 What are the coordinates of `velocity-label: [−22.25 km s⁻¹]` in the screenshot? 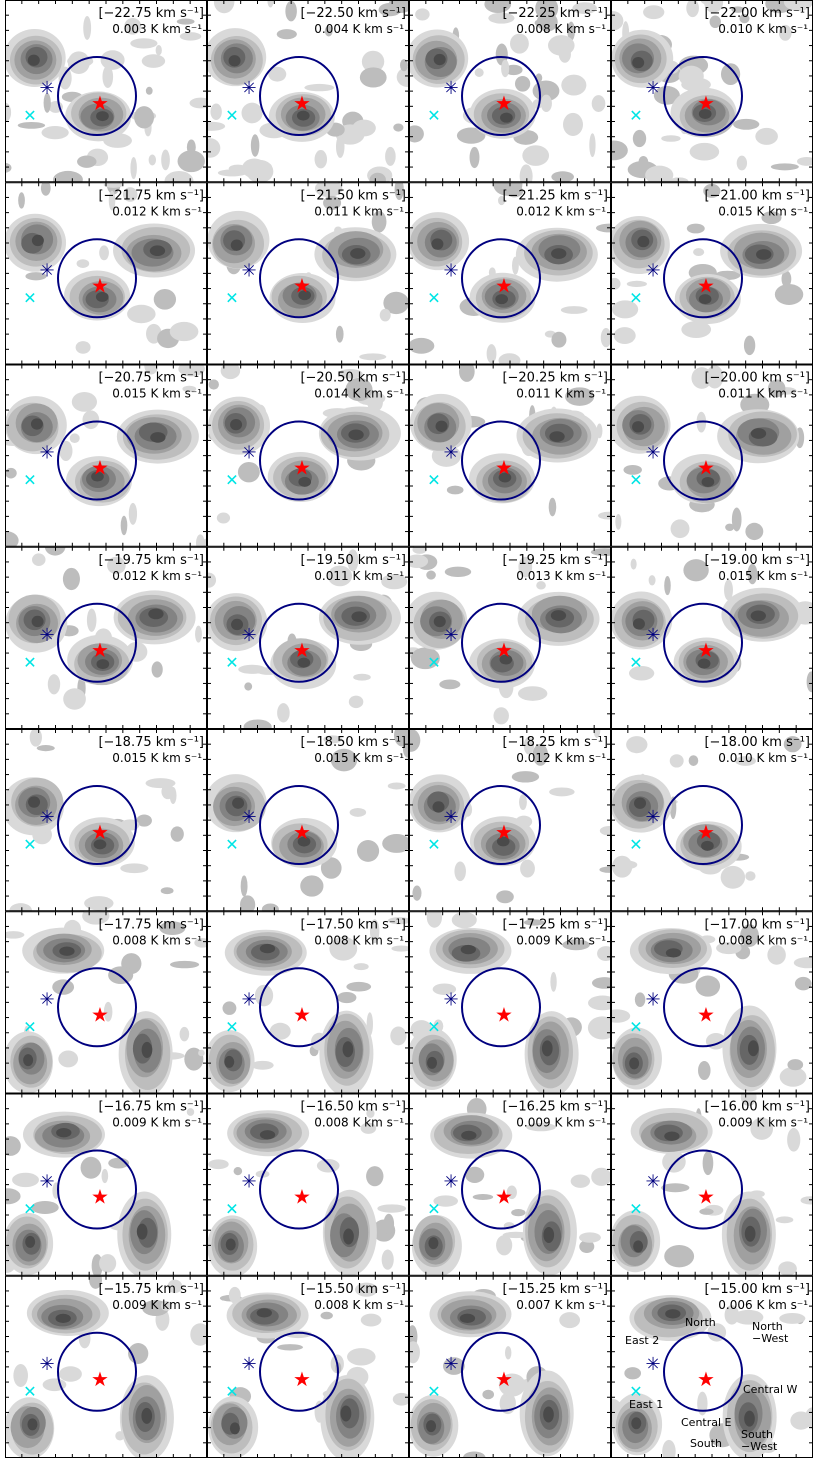 It's located at (555, 13).